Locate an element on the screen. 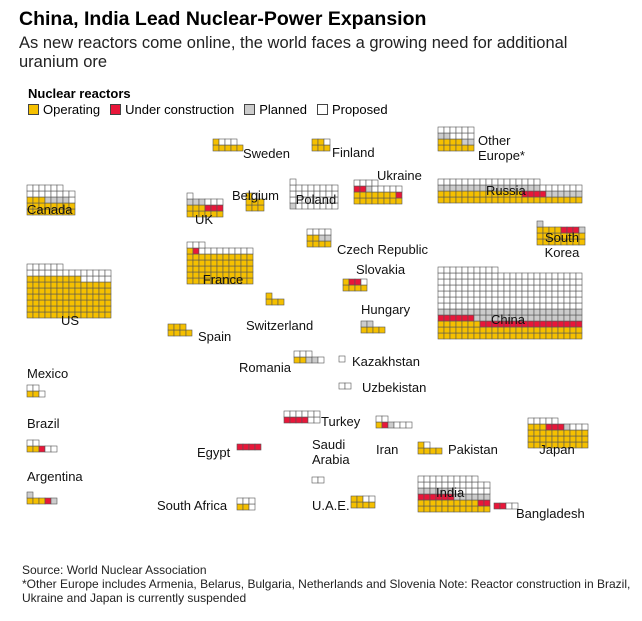 The width and height of the screenshot is (642, 621). waffle-uk is located at coordinates (205, 205).